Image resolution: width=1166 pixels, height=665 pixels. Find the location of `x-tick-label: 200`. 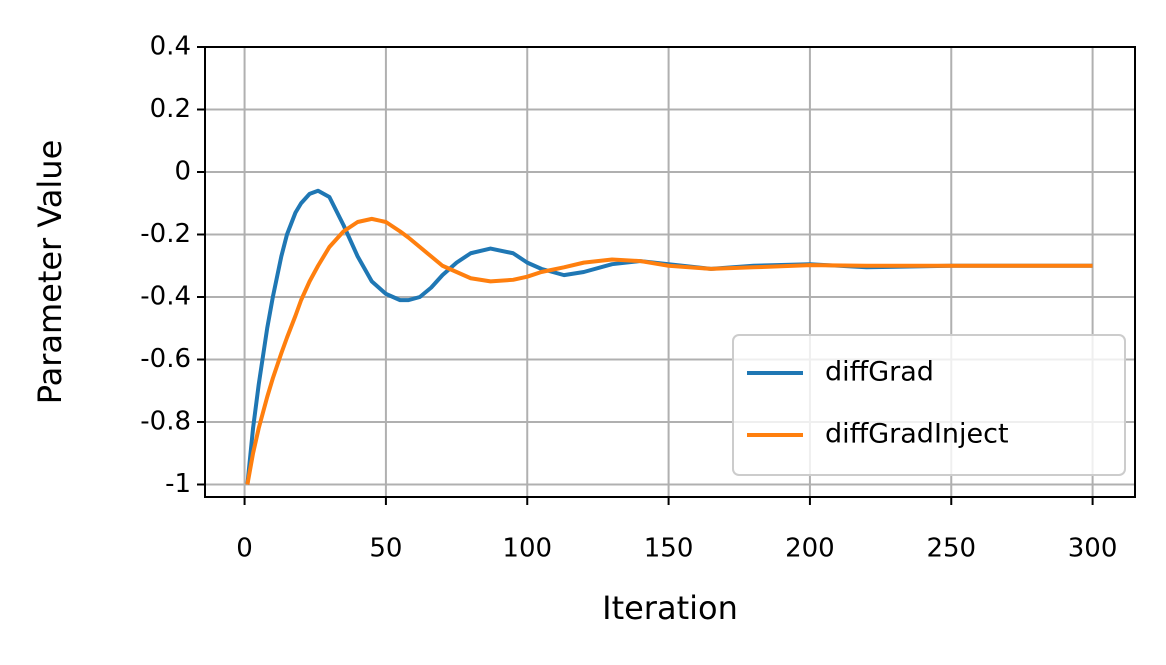

x-tick-label: 200 is located at coordinates (810, 549).